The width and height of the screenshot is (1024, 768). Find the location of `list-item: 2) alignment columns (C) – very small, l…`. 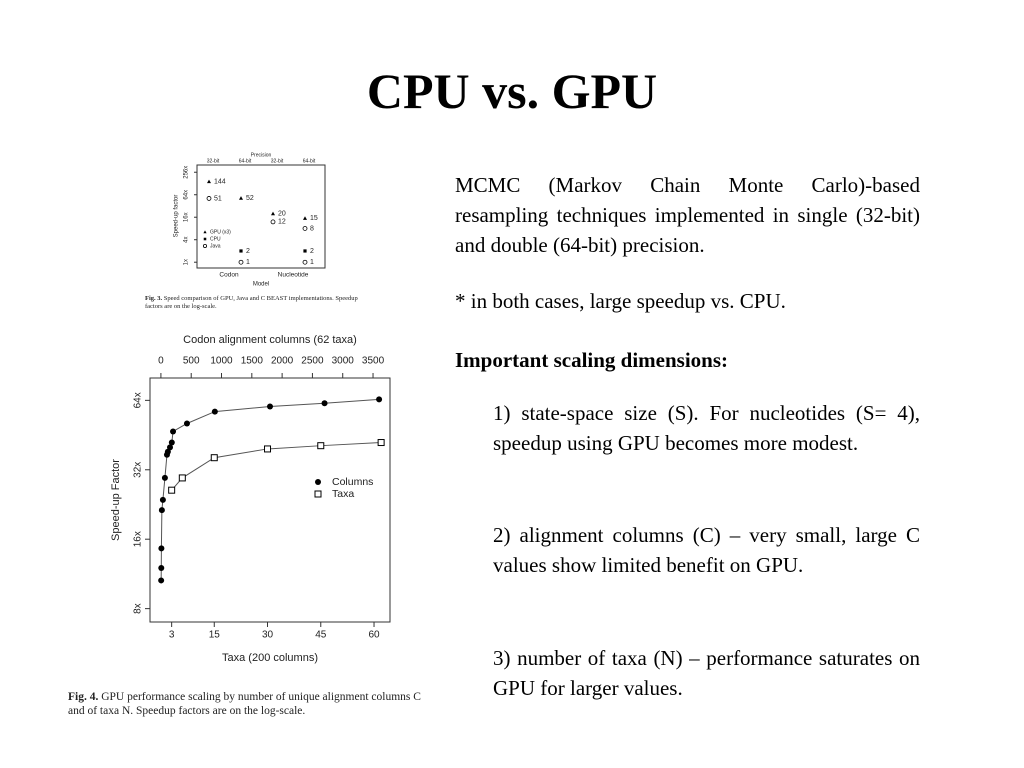

list-item: 2) alignment columns (C) – very small, l… is located at coordinates (706, 550).